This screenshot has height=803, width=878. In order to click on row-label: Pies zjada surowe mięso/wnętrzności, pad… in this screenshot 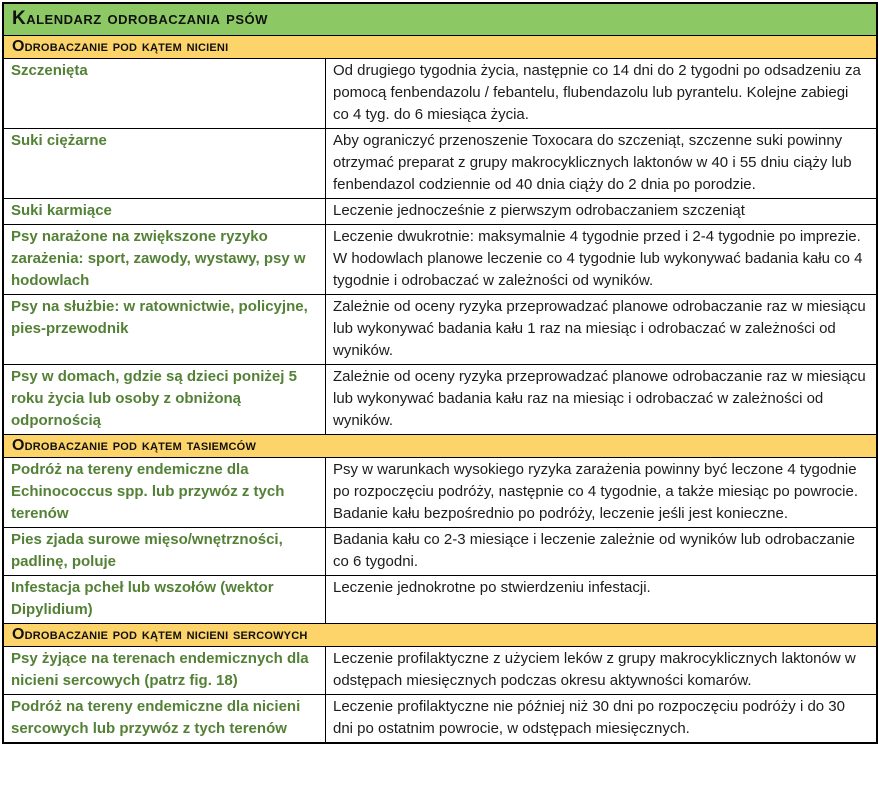, I will do `click(165, 551)`.